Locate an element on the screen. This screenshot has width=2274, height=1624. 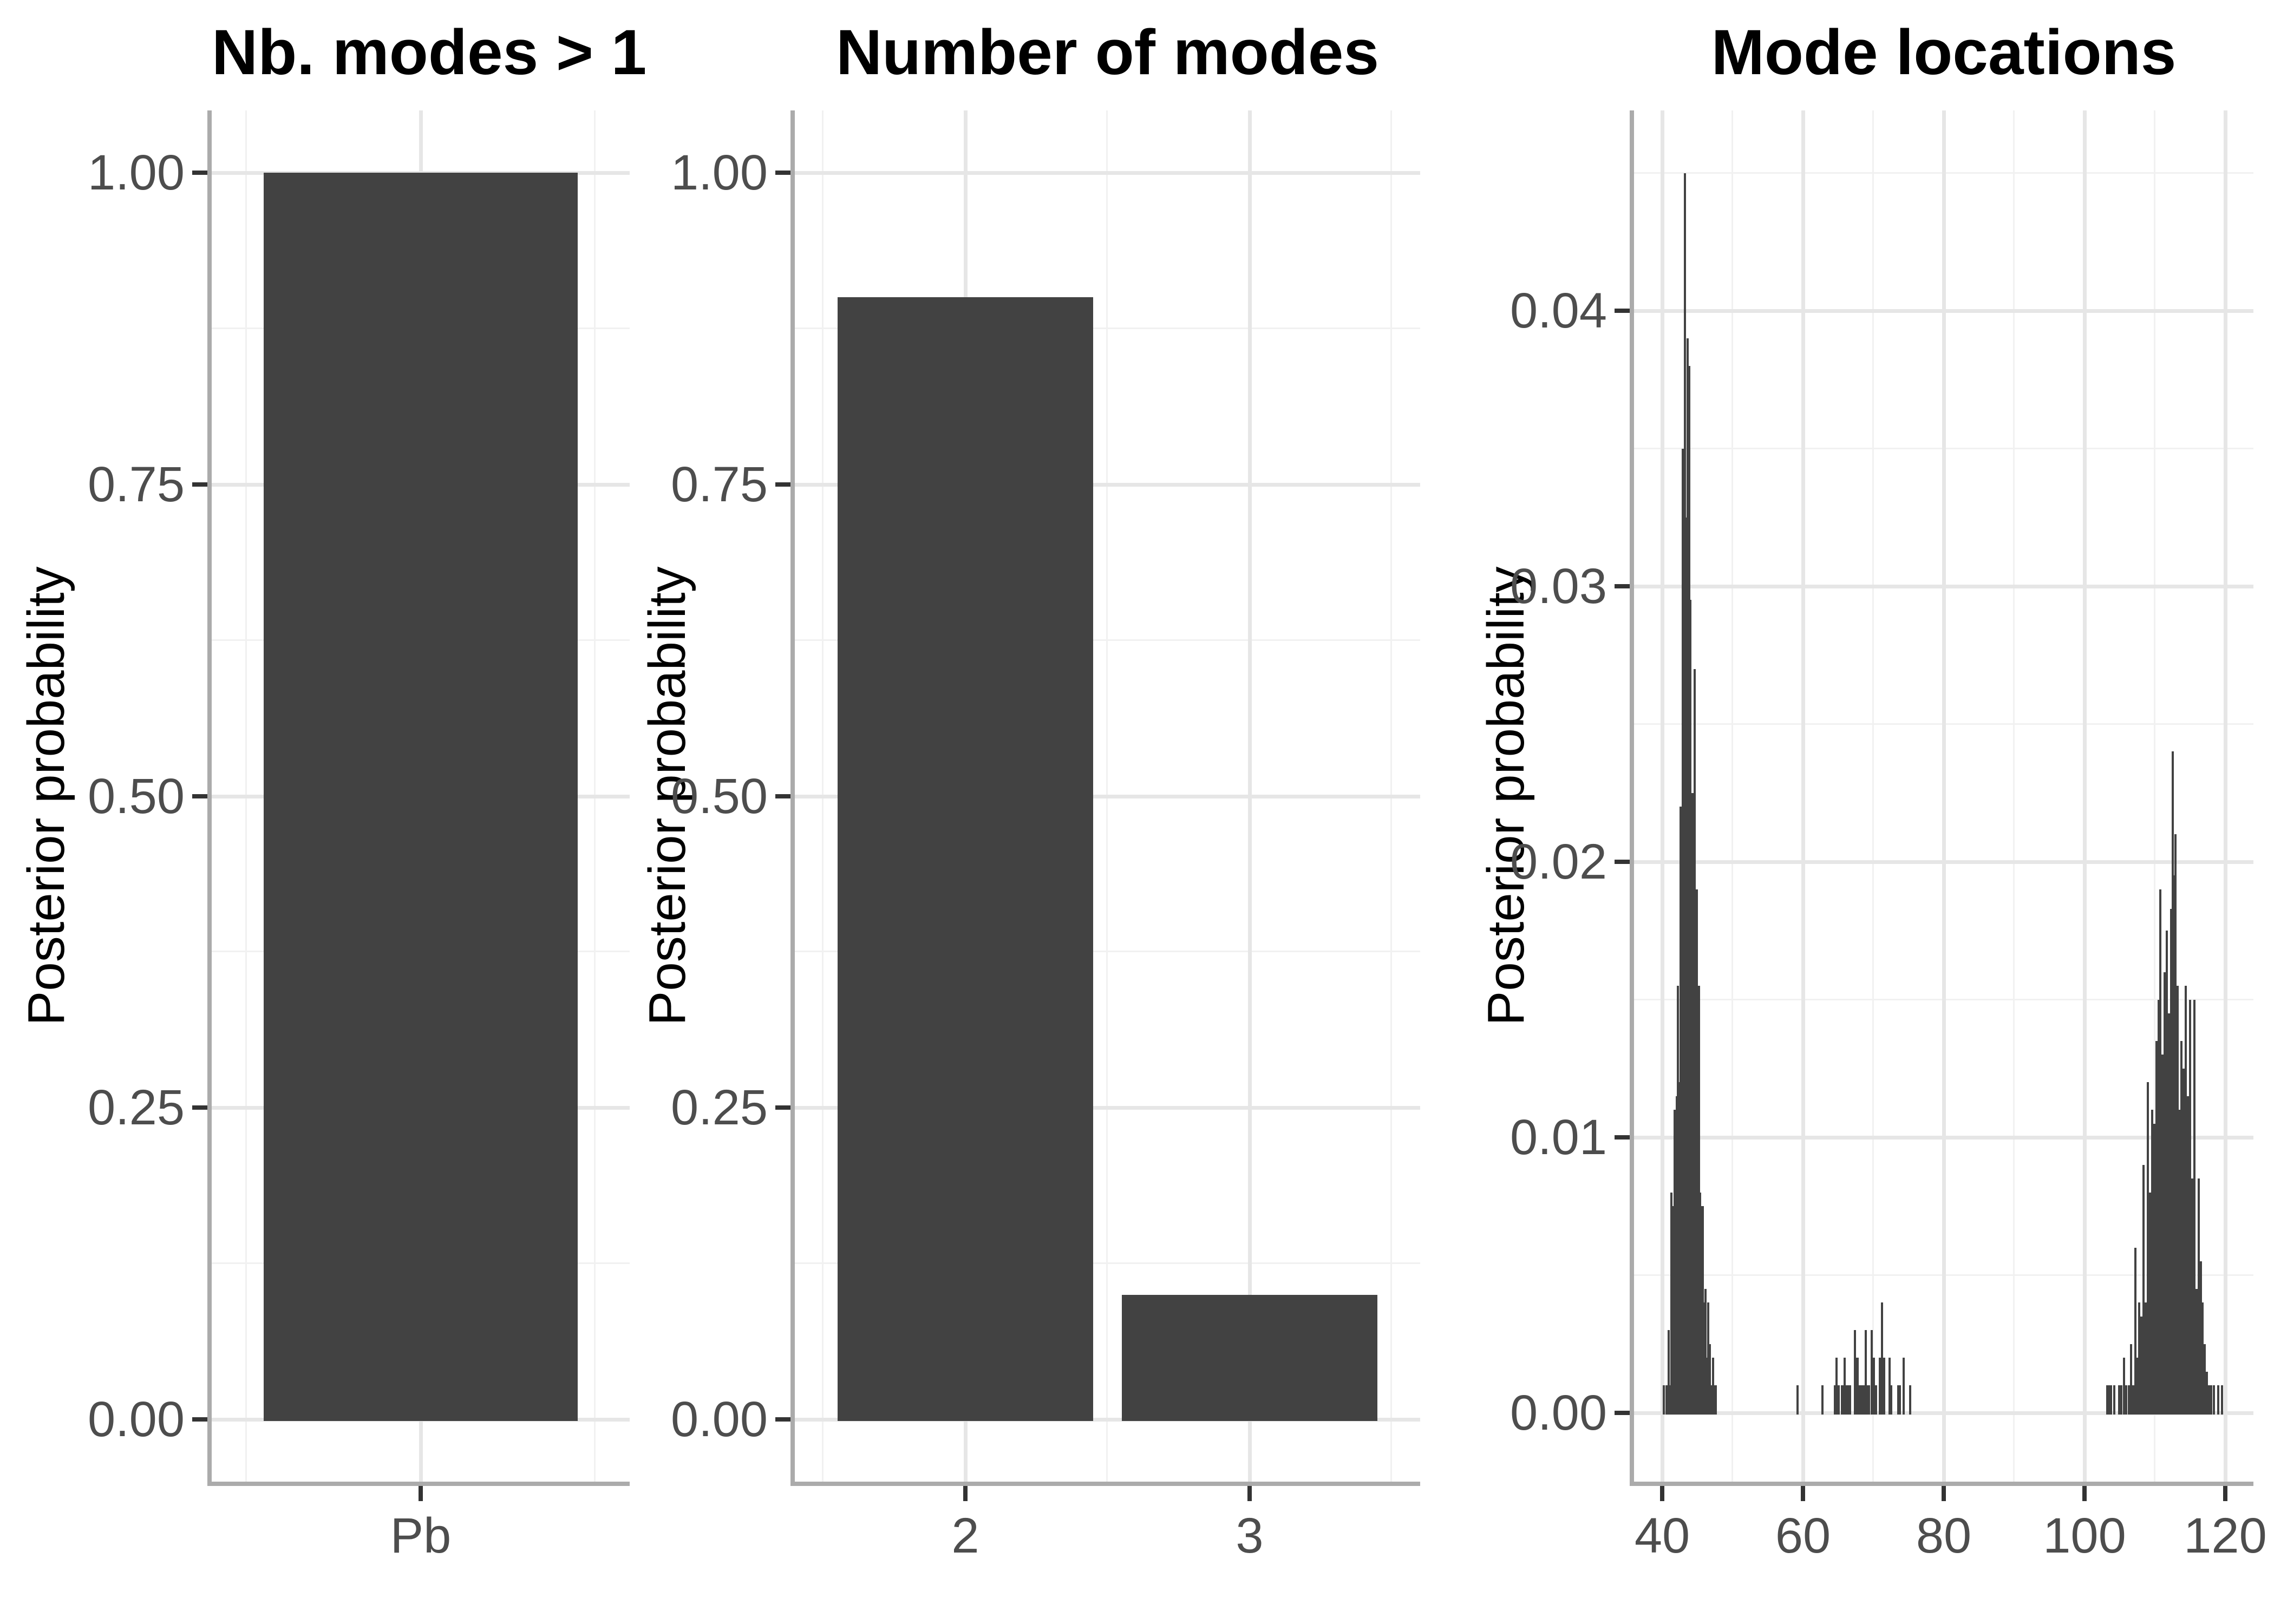
x-tick-label: 100 is located at coordinates (2084, 1535).